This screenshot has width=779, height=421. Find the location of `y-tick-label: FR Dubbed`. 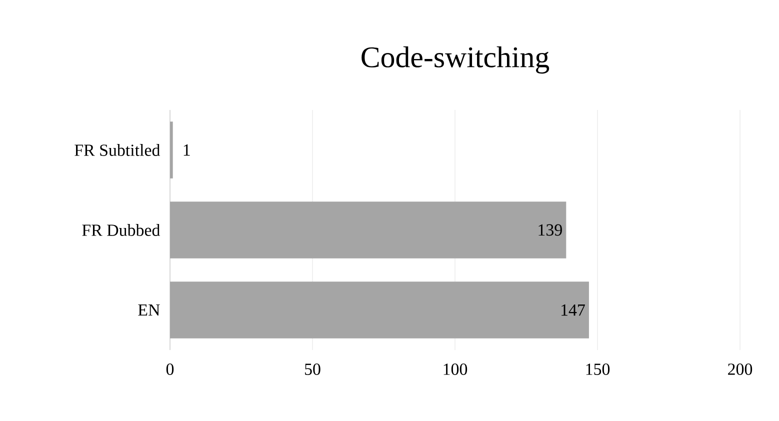

y-tick-label: FR Dubbed is located at coordinates (121, 230).